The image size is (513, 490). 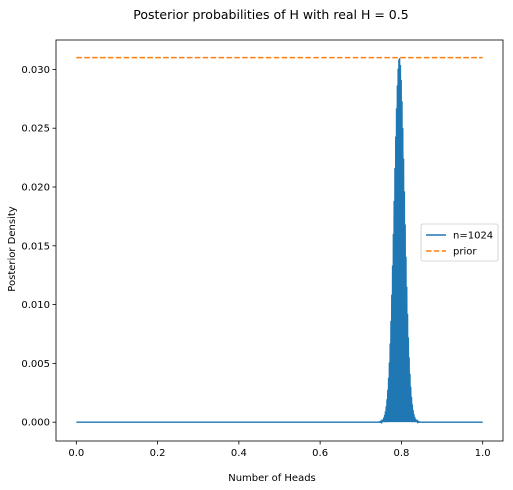 What do you see at coordinates (465, 252) in the screenshot?
I see `legend-label-prior: prior` at bounding box center [465, 252].